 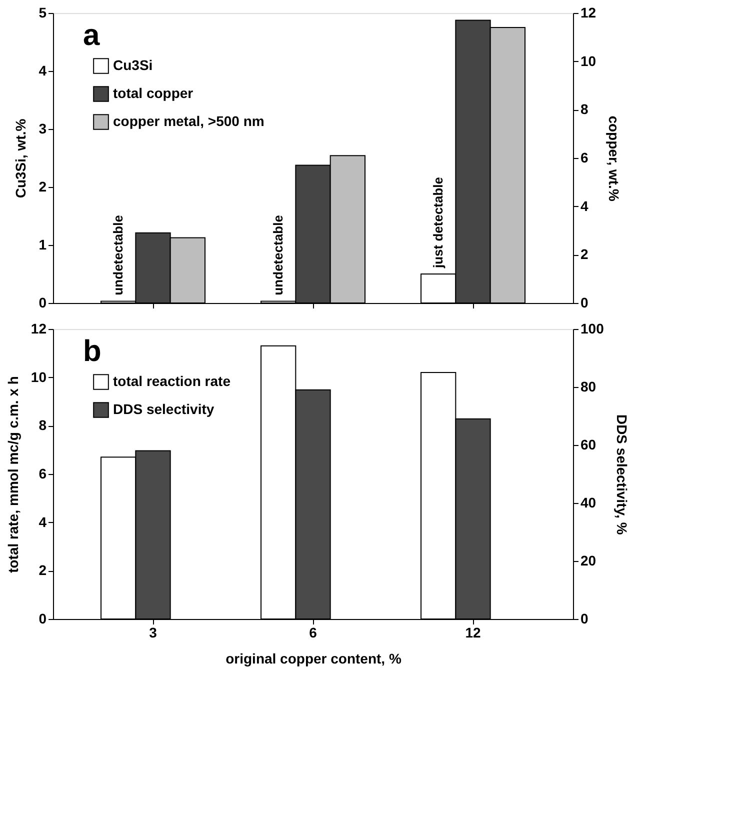 I want to click on legend-label: DDS selectivity, so click(x=163, y=409).